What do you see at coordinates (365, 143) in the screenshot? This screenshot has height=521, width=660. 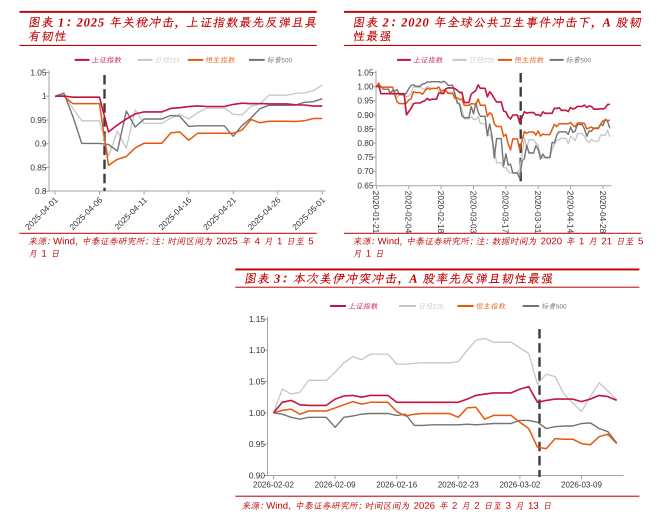 I see `svg-text: 0.80` at bounding box center [365, 143].